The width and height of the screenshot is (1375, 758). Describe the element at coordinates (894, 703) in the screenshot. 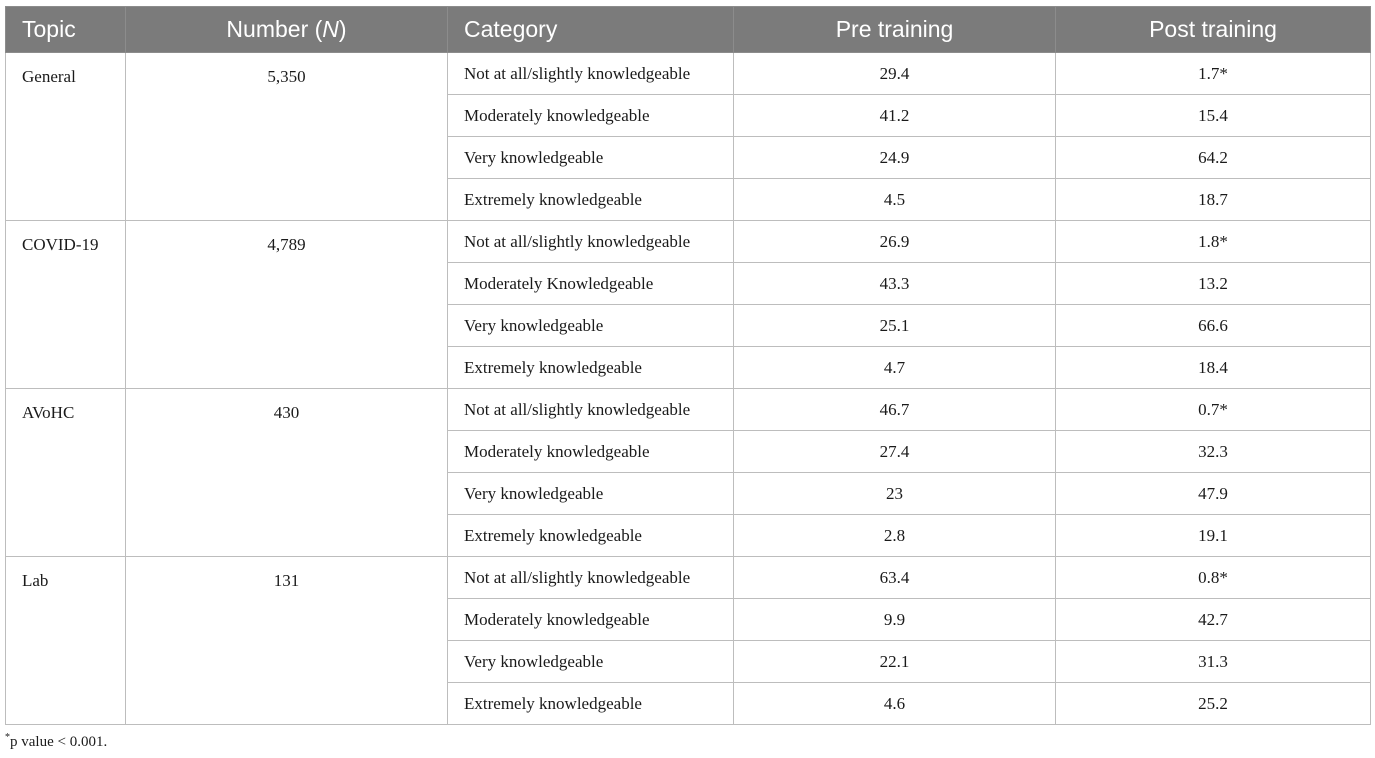

I see `pre-training-cell: 4.6` at that location.